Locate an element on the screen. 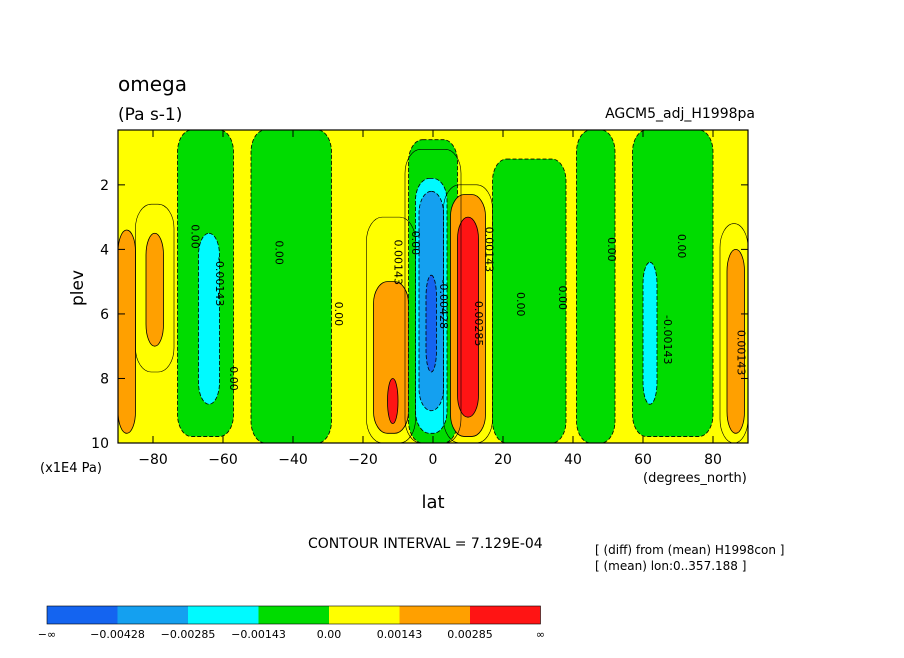 Image resolution: width=904 pixels, height=658 pixels. colorbar-label: 0.00143 is located at coordinates (400, 634).